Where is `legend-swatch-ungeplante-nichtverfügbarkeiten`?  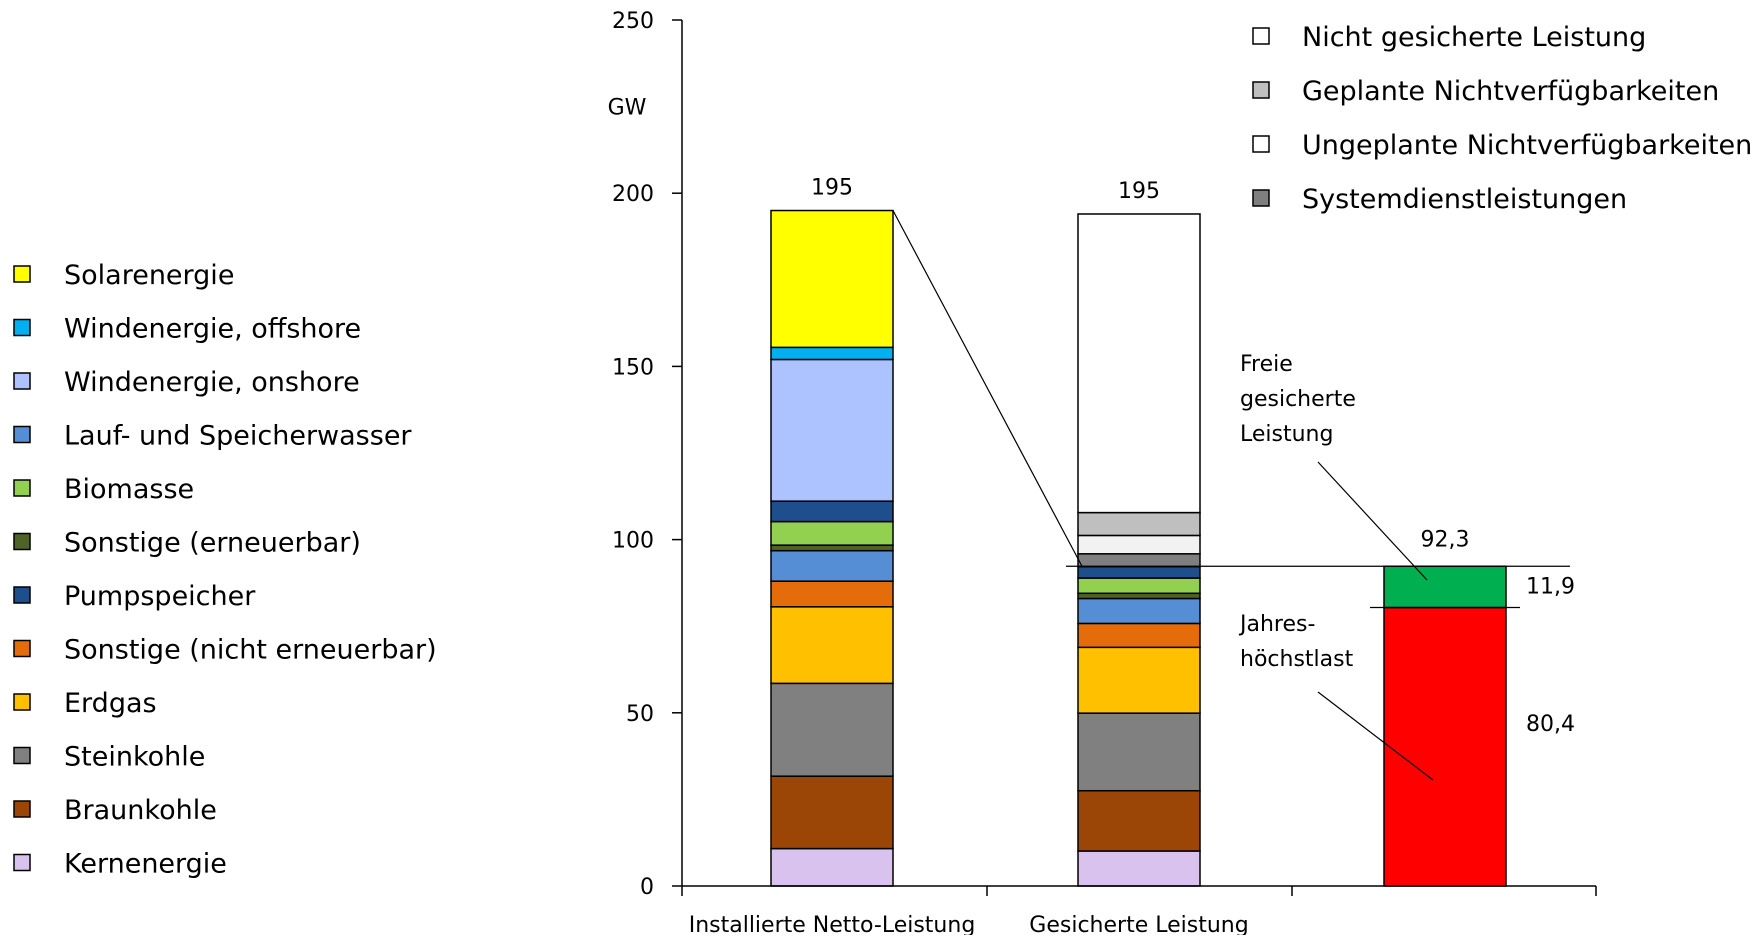
legend-swatch-ungeplante-nichtverfügbarkeiten is located at coordinates (1261, 144).